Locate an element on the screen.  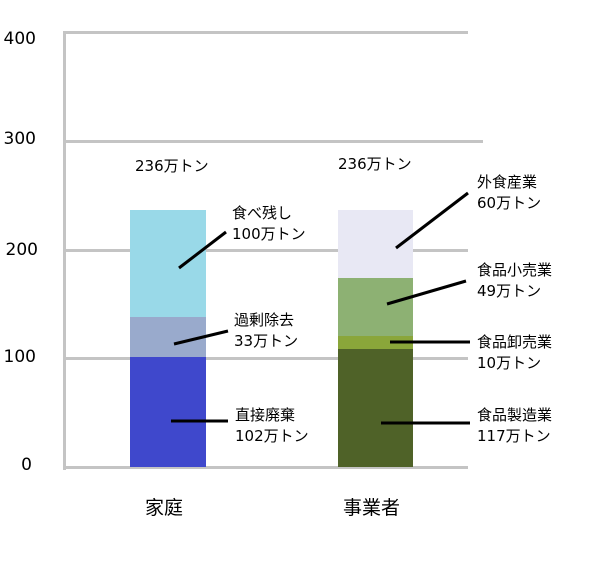
y-tick-0: 0 is located at coordinates (26, 465).